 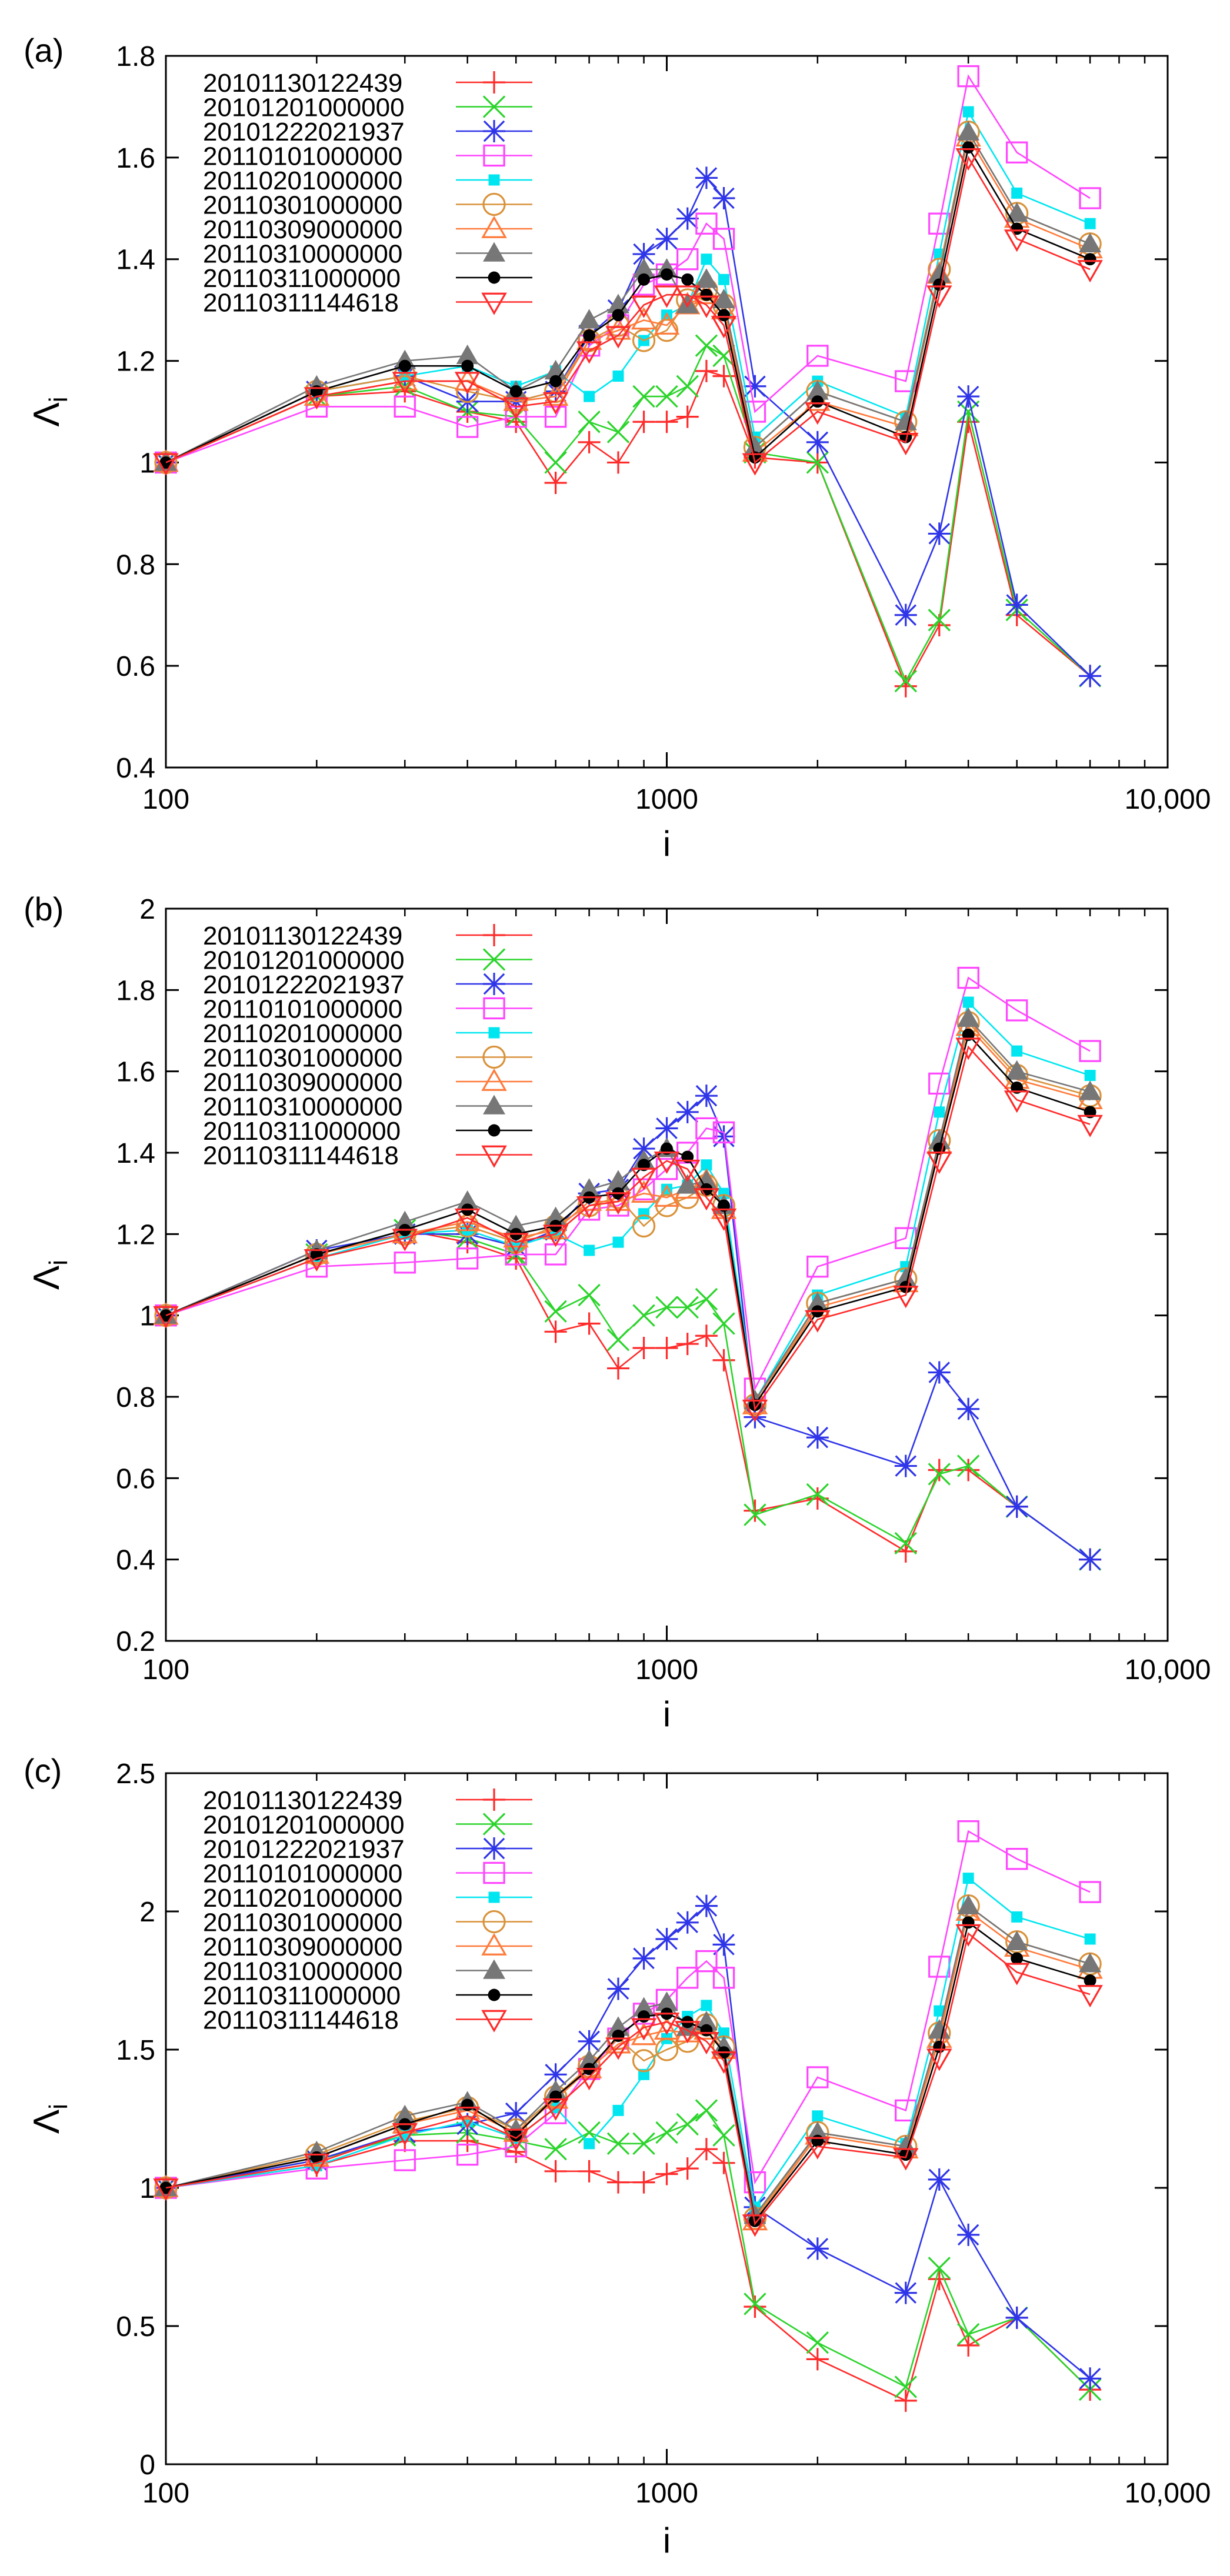 What do you see at coordinates (135, 1560) in the screenshot?
I see `y-tick-label: 0.4` at bounding box center [135, 1560].